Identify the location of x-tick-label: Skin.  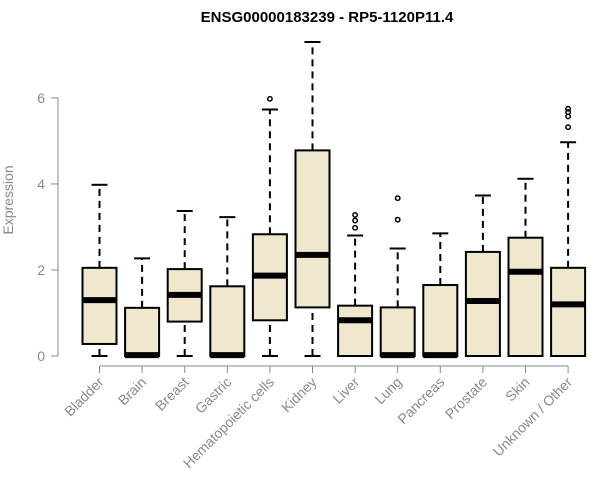
(517, 389).